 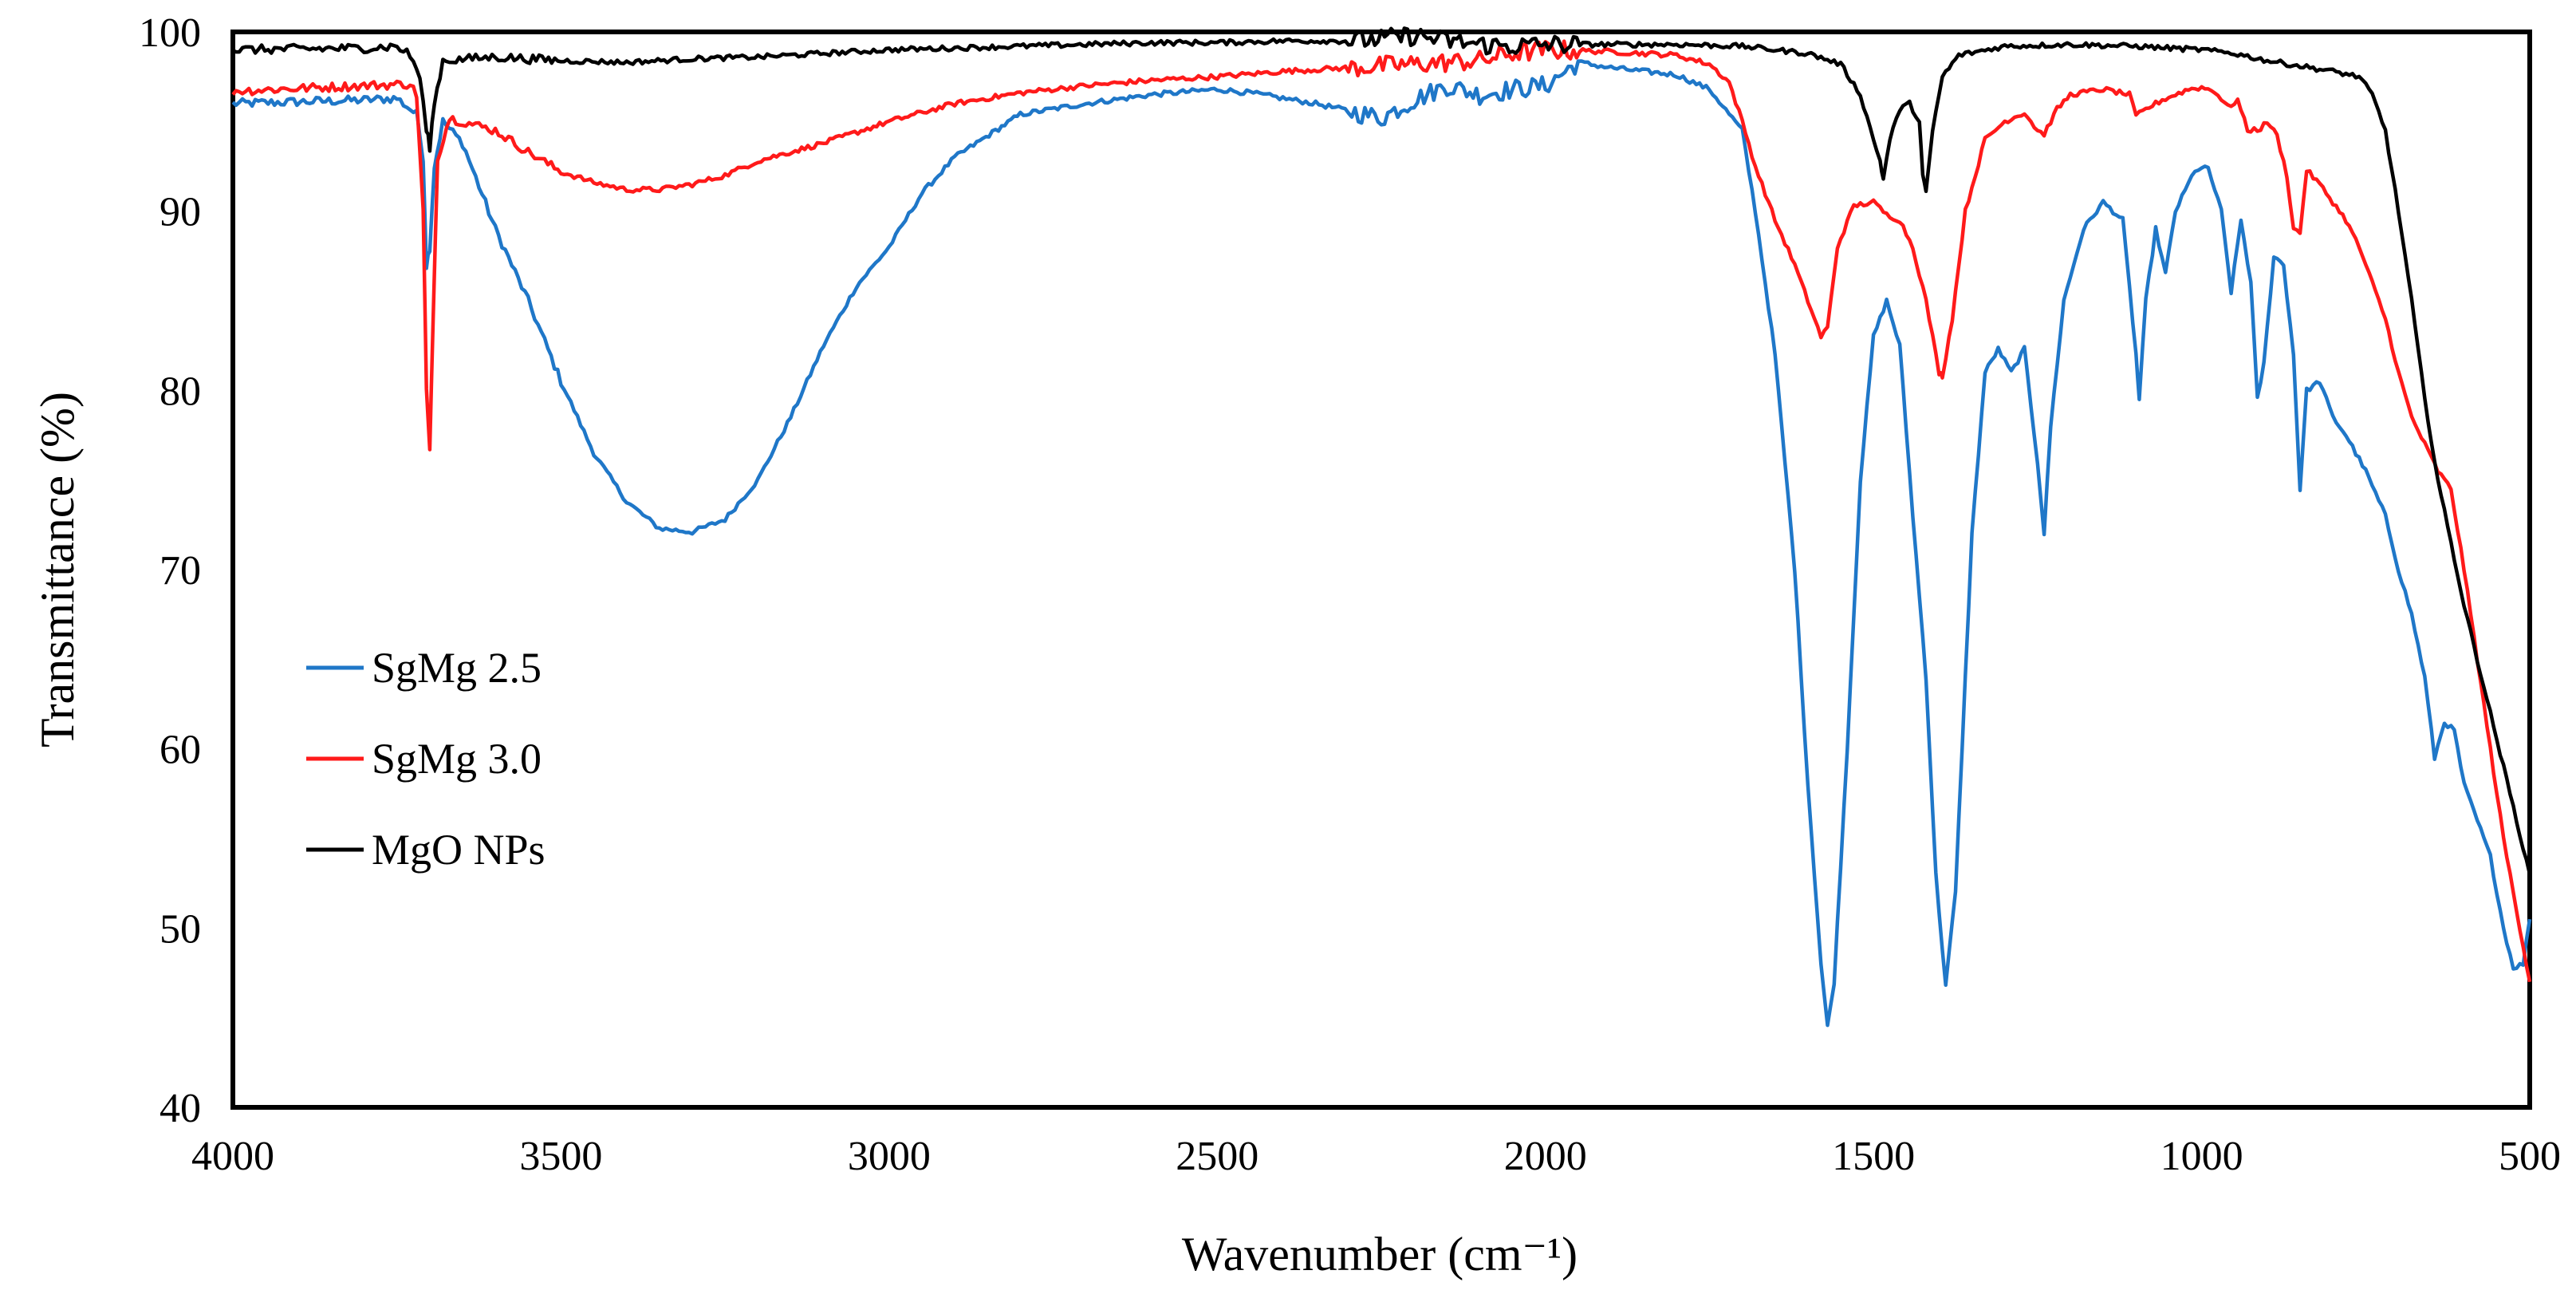 I want to click on y-axis-title: Transmittance (%), so click(x=57, y=570).